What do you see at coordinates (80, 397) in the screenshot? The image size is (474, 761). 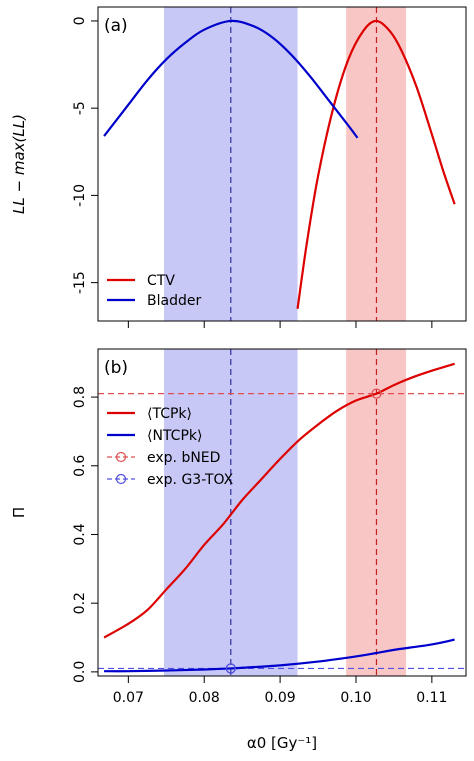 I see `y-tick-label: 0.8` at bounding box center [80, 397].